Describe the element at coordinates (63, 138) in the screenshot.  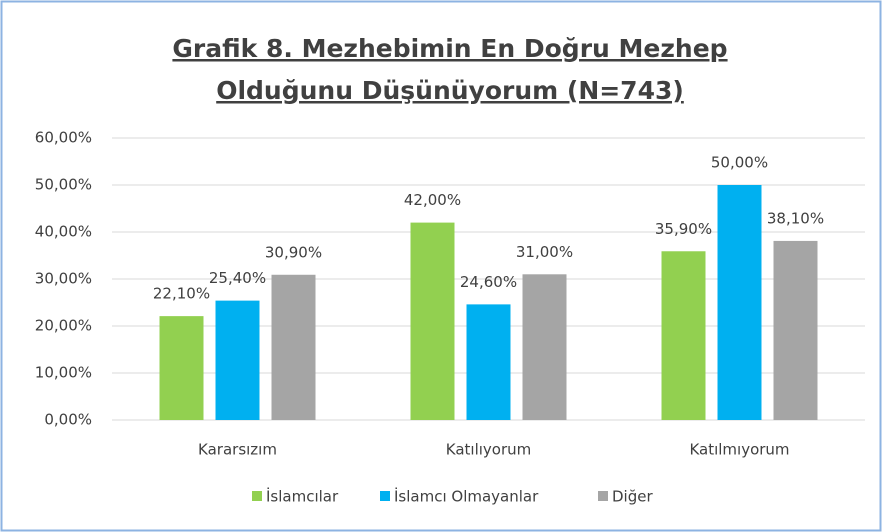
I see `y-tick-label: 60,00%` at that location.